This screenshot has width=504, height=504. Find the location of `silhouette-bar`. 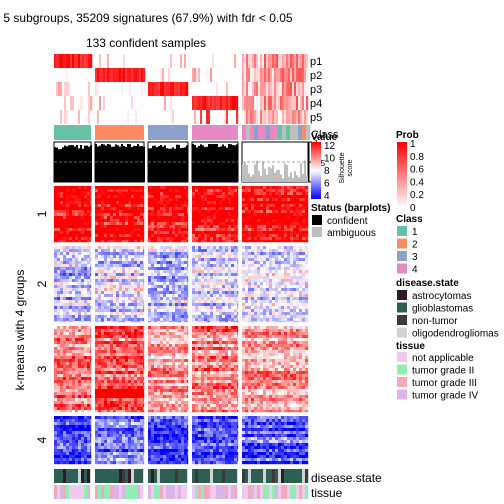

silhouette-bar is located at coordinates (114, 164).